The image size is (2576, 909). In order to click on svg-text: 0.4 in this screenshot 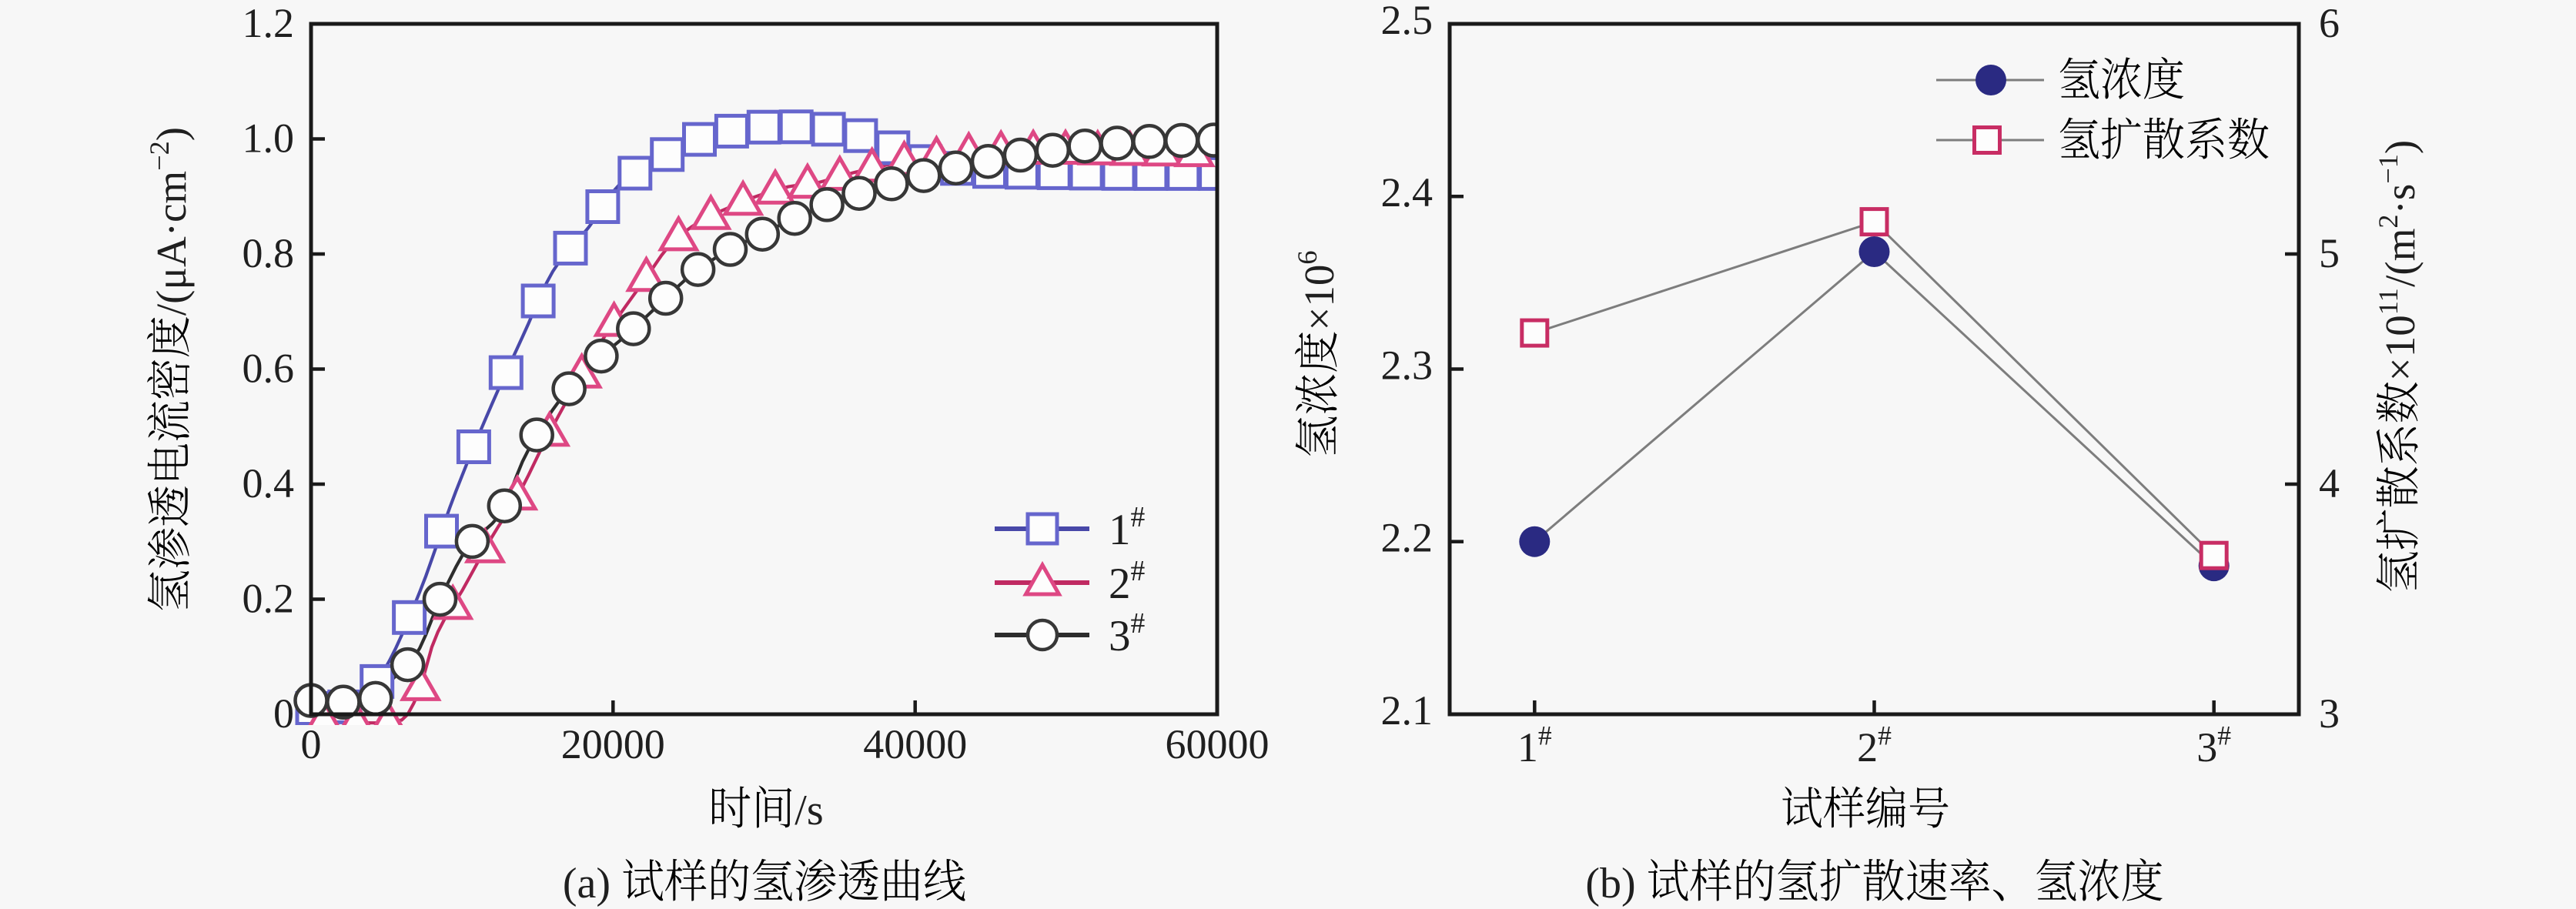, I will do `click(269, 483)`.